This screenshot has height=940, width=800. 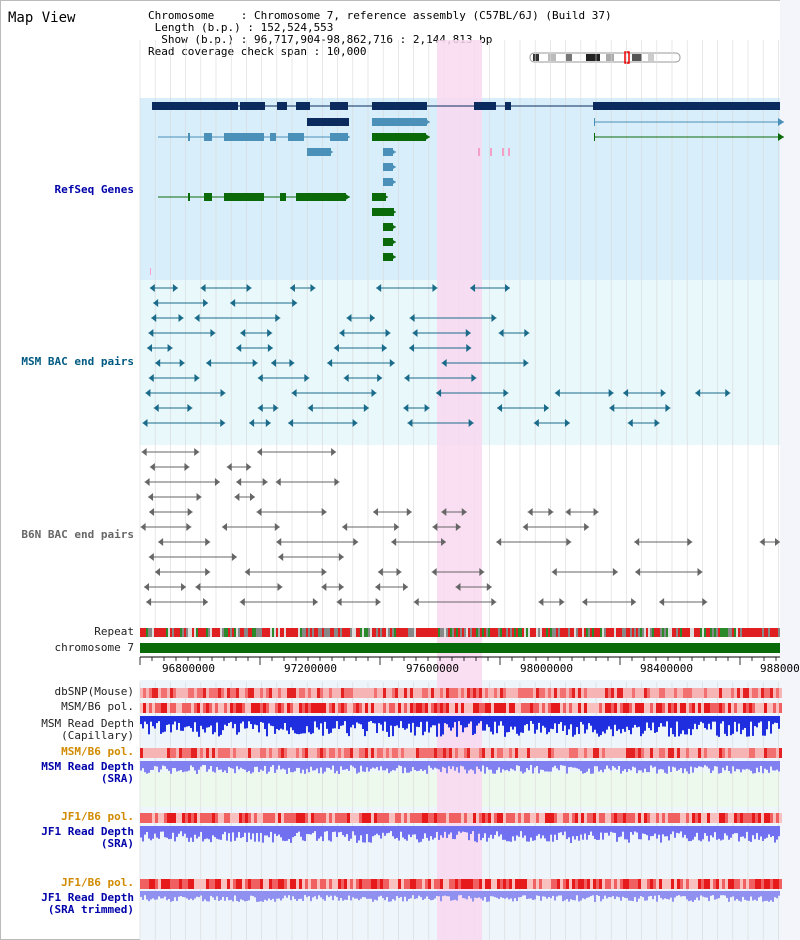 What do you see at coordinates (97, 706) in the screenshot?
I see `track-label-msm-b6-pol: MSM/B6 pol.` at bounding box center [97, 706].